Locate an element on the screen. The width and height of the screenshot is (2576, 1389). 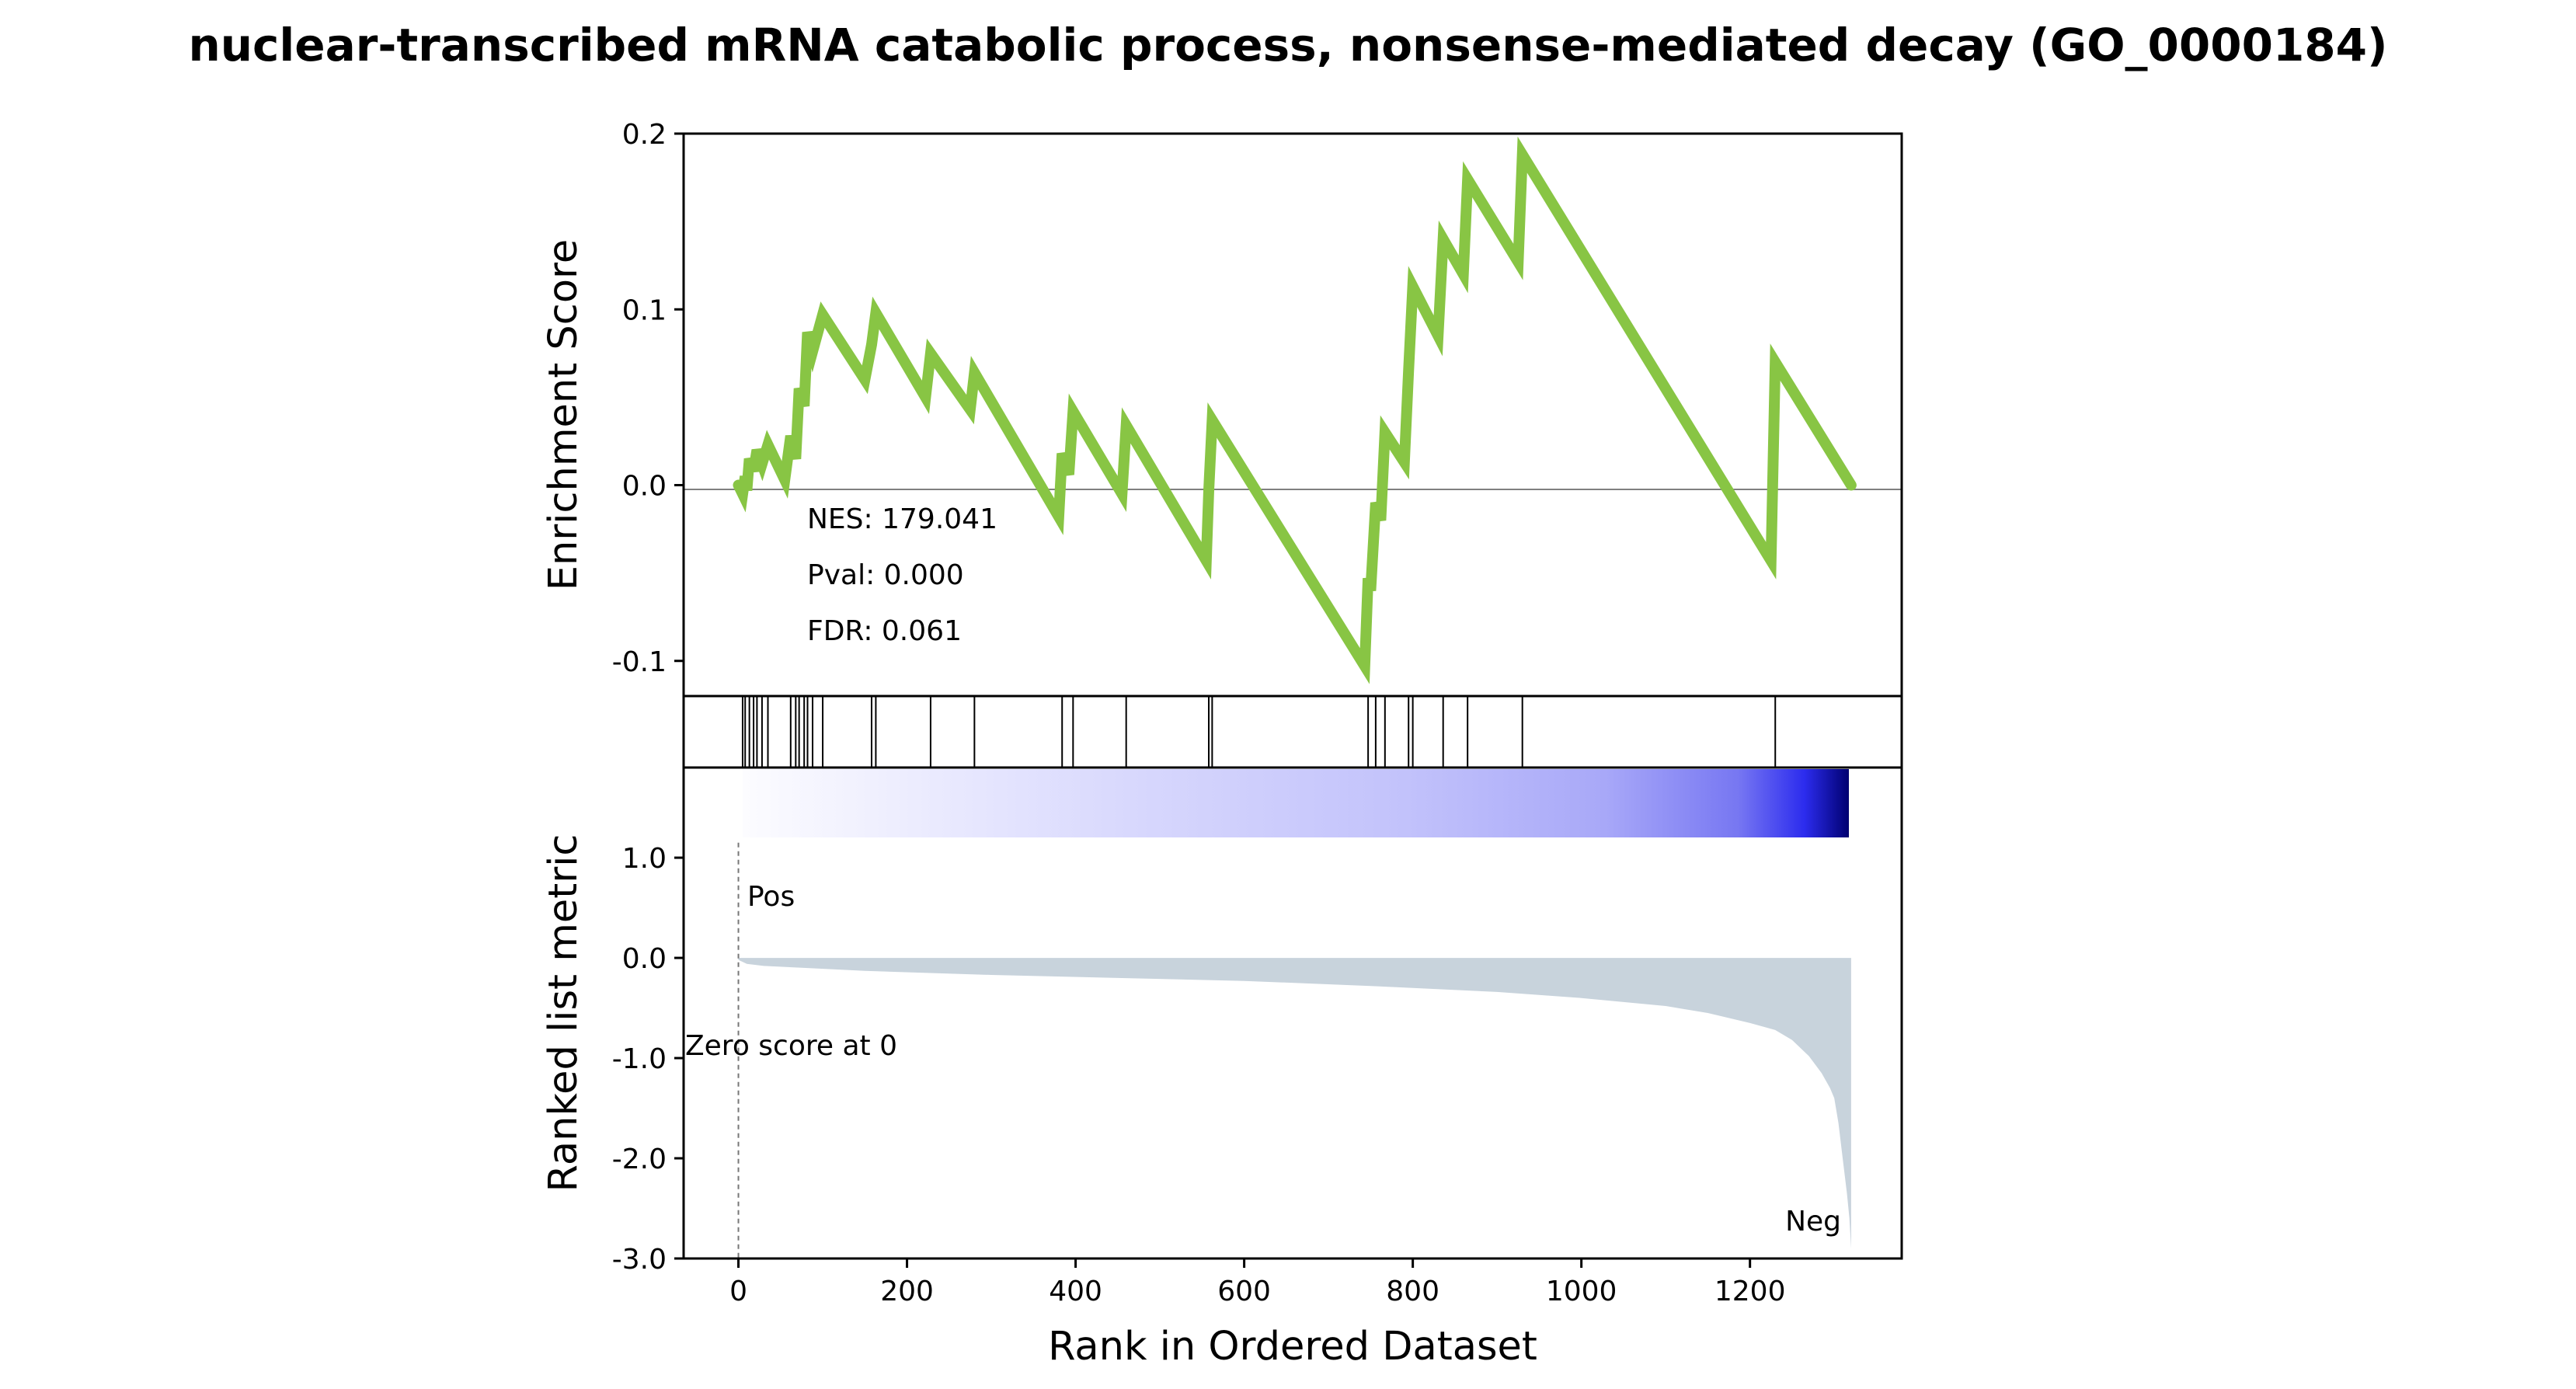
hit-lines is located at coordinates (1259, 732).